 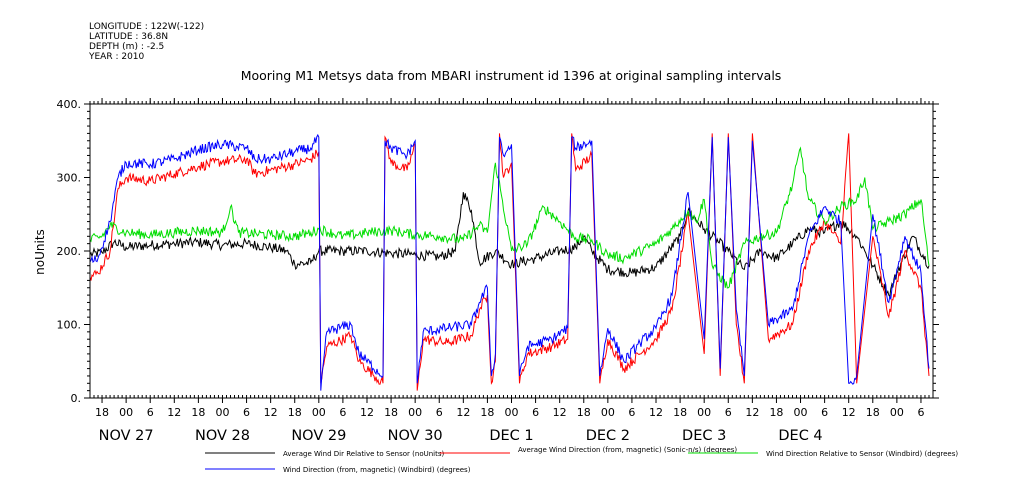 I want to click on year-label: YEAR : 2010, so click(x=116, y=57).